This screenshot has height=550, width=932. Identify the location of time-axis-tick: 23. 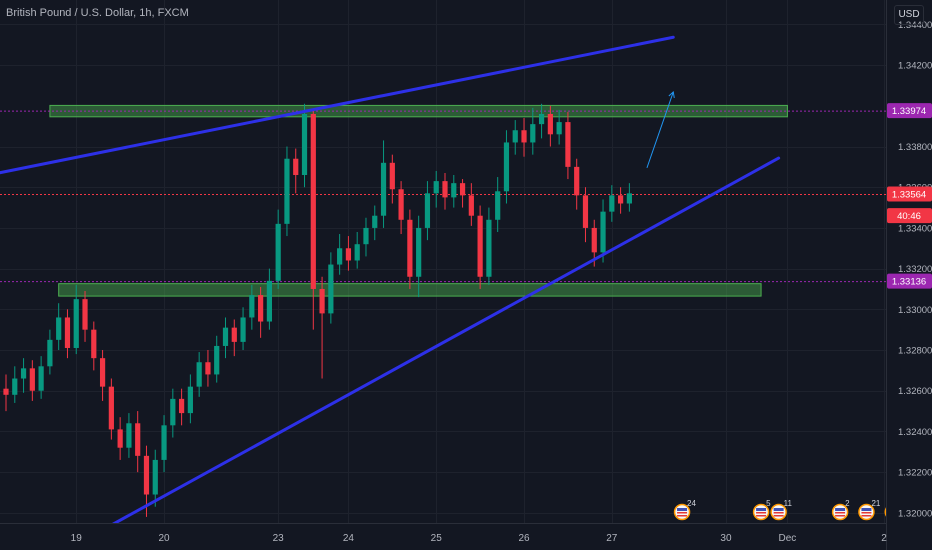
(279, 538).